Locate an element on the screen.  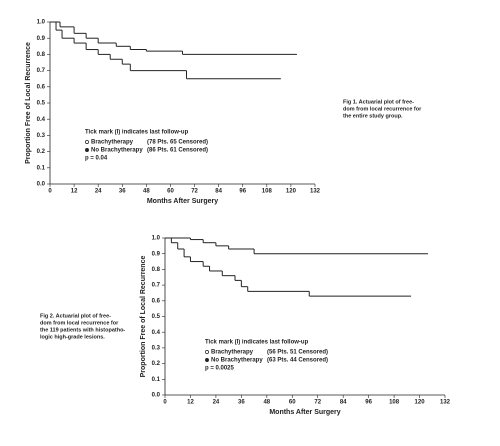
legend-note: (63 Pts. 44 Censored) is located at coordinates (297, 361).